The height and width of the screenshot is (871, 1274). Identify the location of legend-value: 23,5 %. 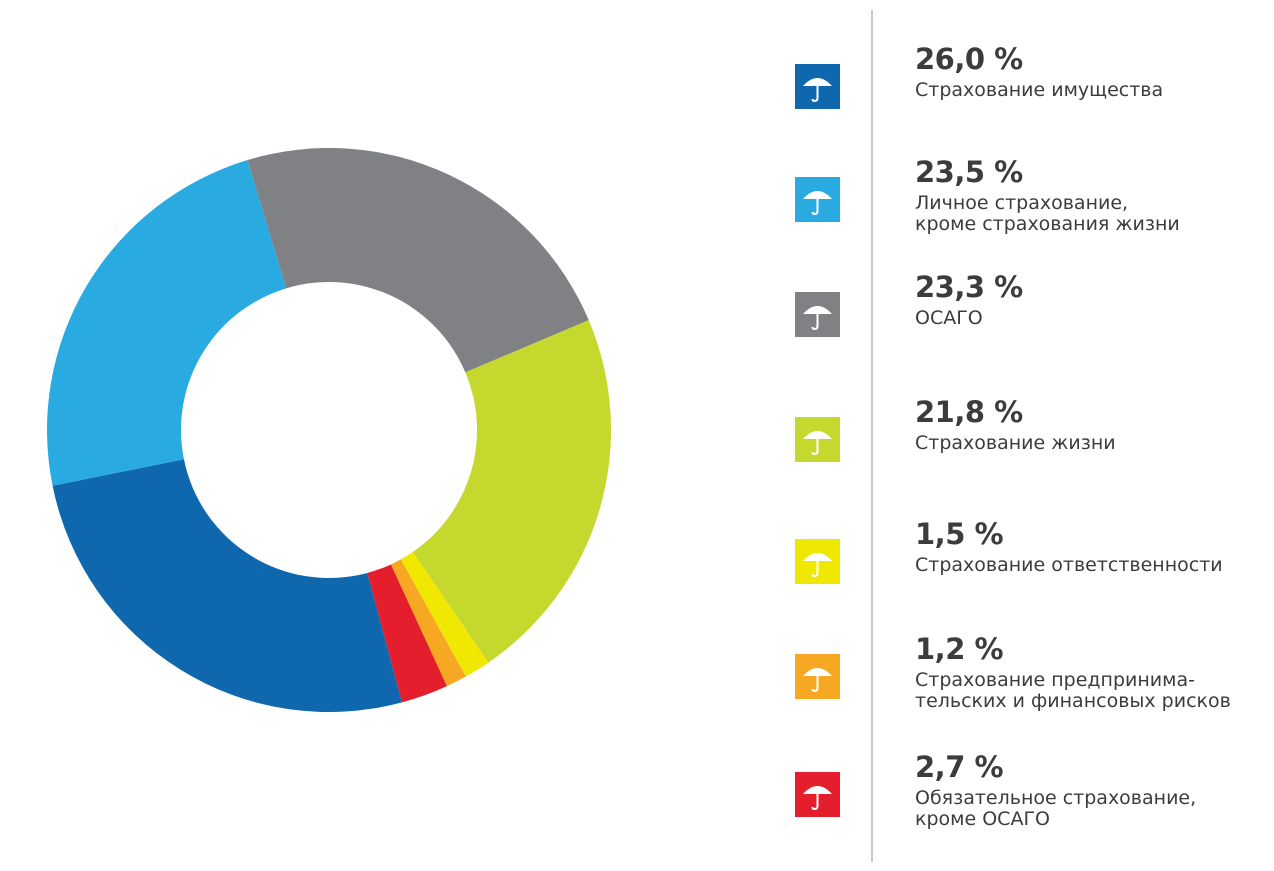
(969, 172).